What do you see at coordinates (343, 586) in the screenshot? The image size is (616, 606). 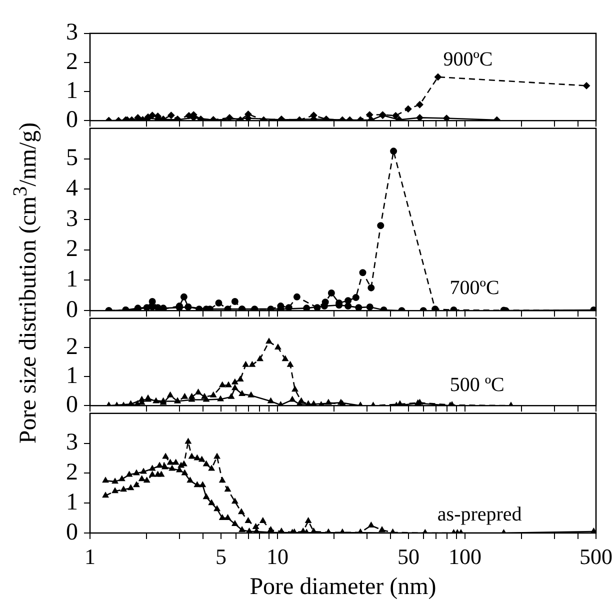 I see `x-axis-title: Pore diameter (nm)` at bounding box center [343, 586].